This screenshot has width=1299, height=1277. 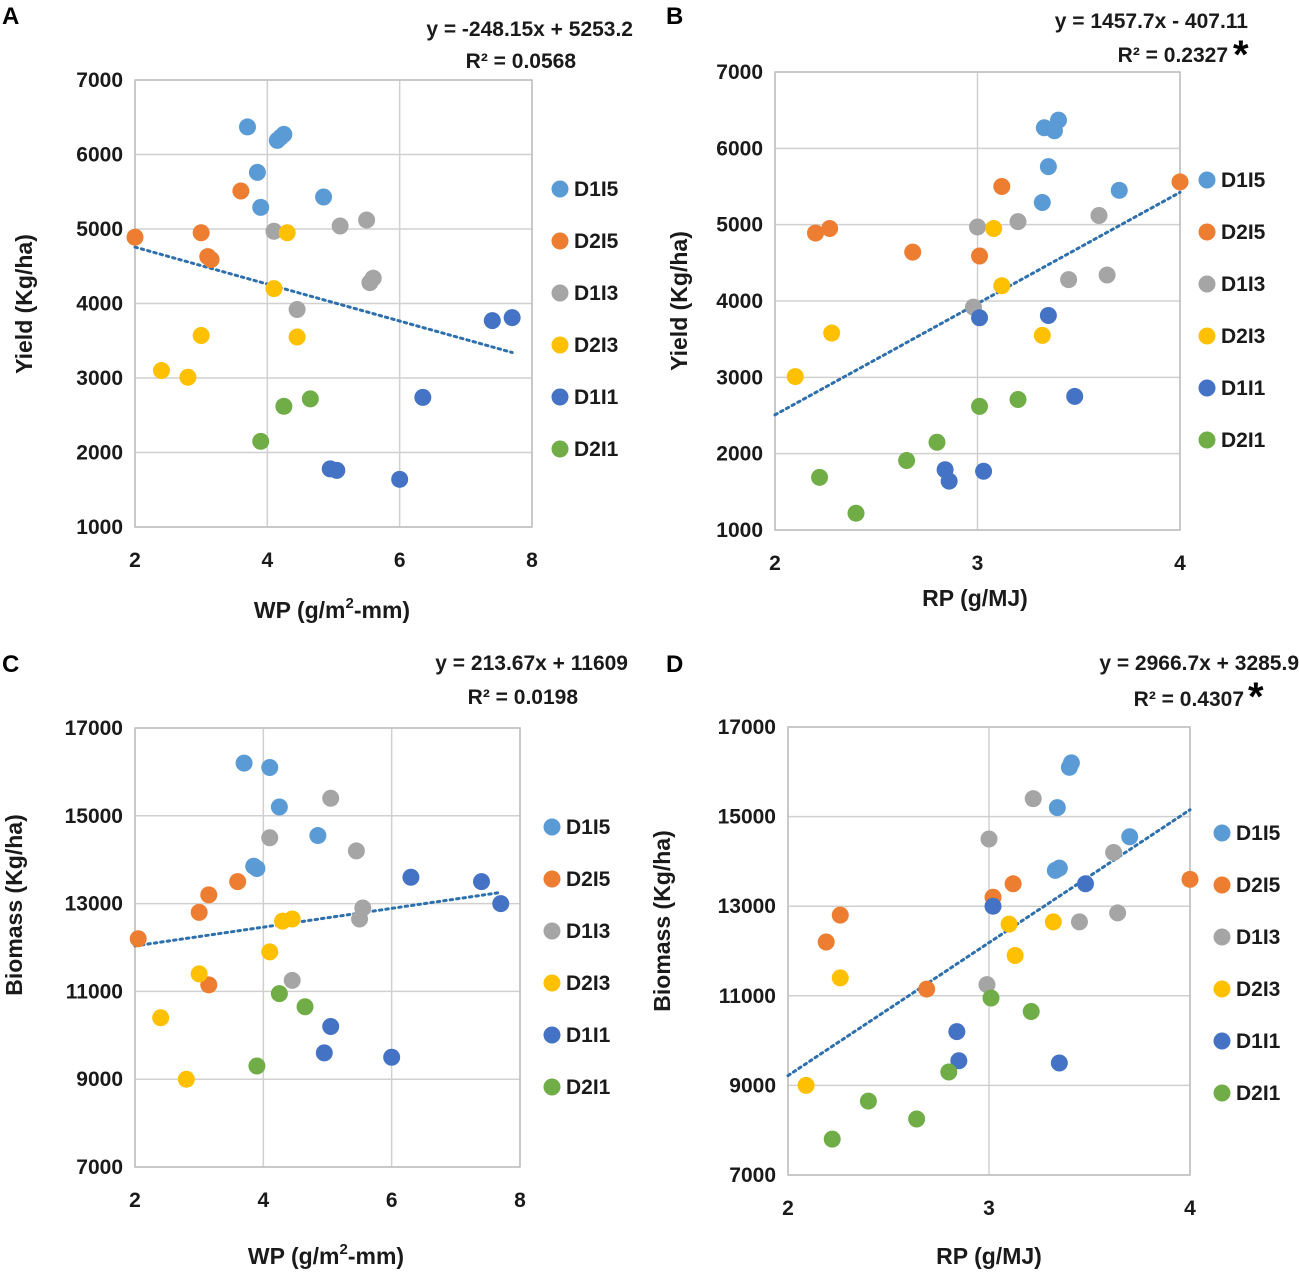 What do you see at coordinates (1222, 885) in the screenshot?
I see `panel-d-legend-marker-d2i5` at bounding box center [1222, 885].